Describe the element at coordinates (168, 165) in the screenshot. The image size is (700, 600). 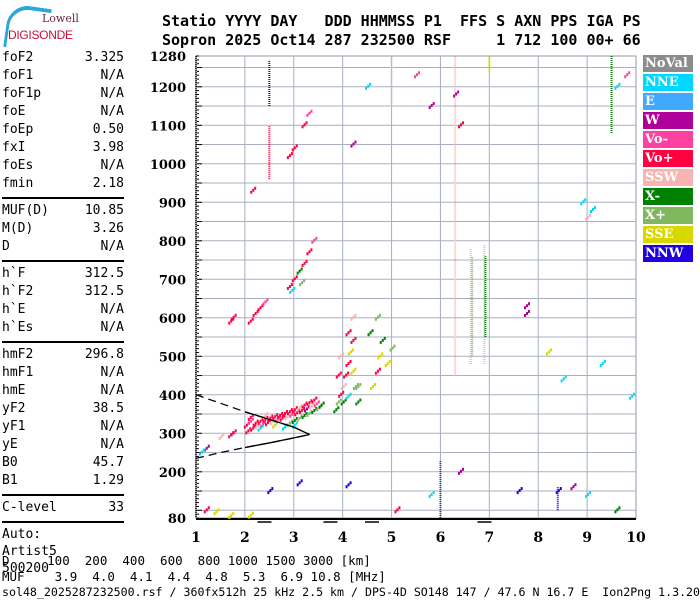
I see `y-tick-label: 1000` at that location.